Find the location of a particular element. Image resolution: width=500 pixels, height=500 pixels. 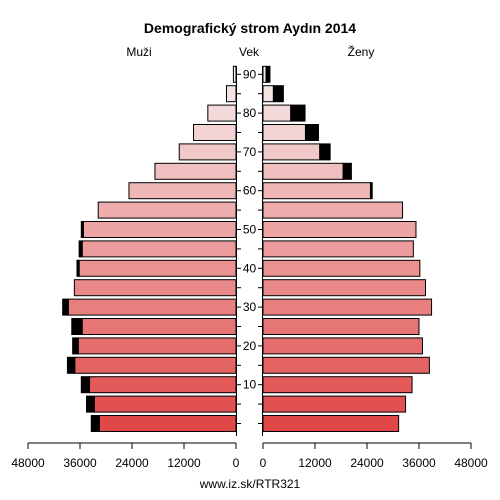

bar-men-90+ is located at coordinates (234, 74).